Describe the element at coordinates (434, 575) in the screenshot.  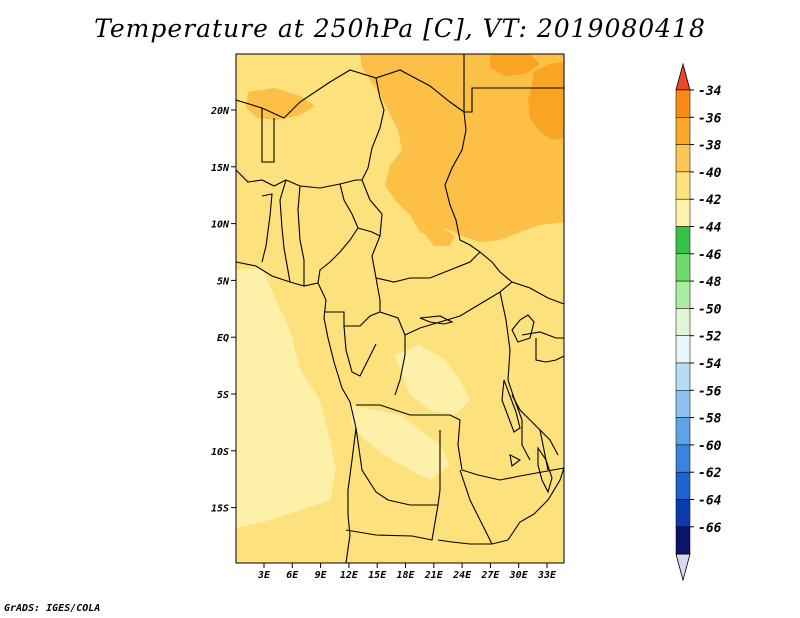
I see `lon-label: 21E` at that location.